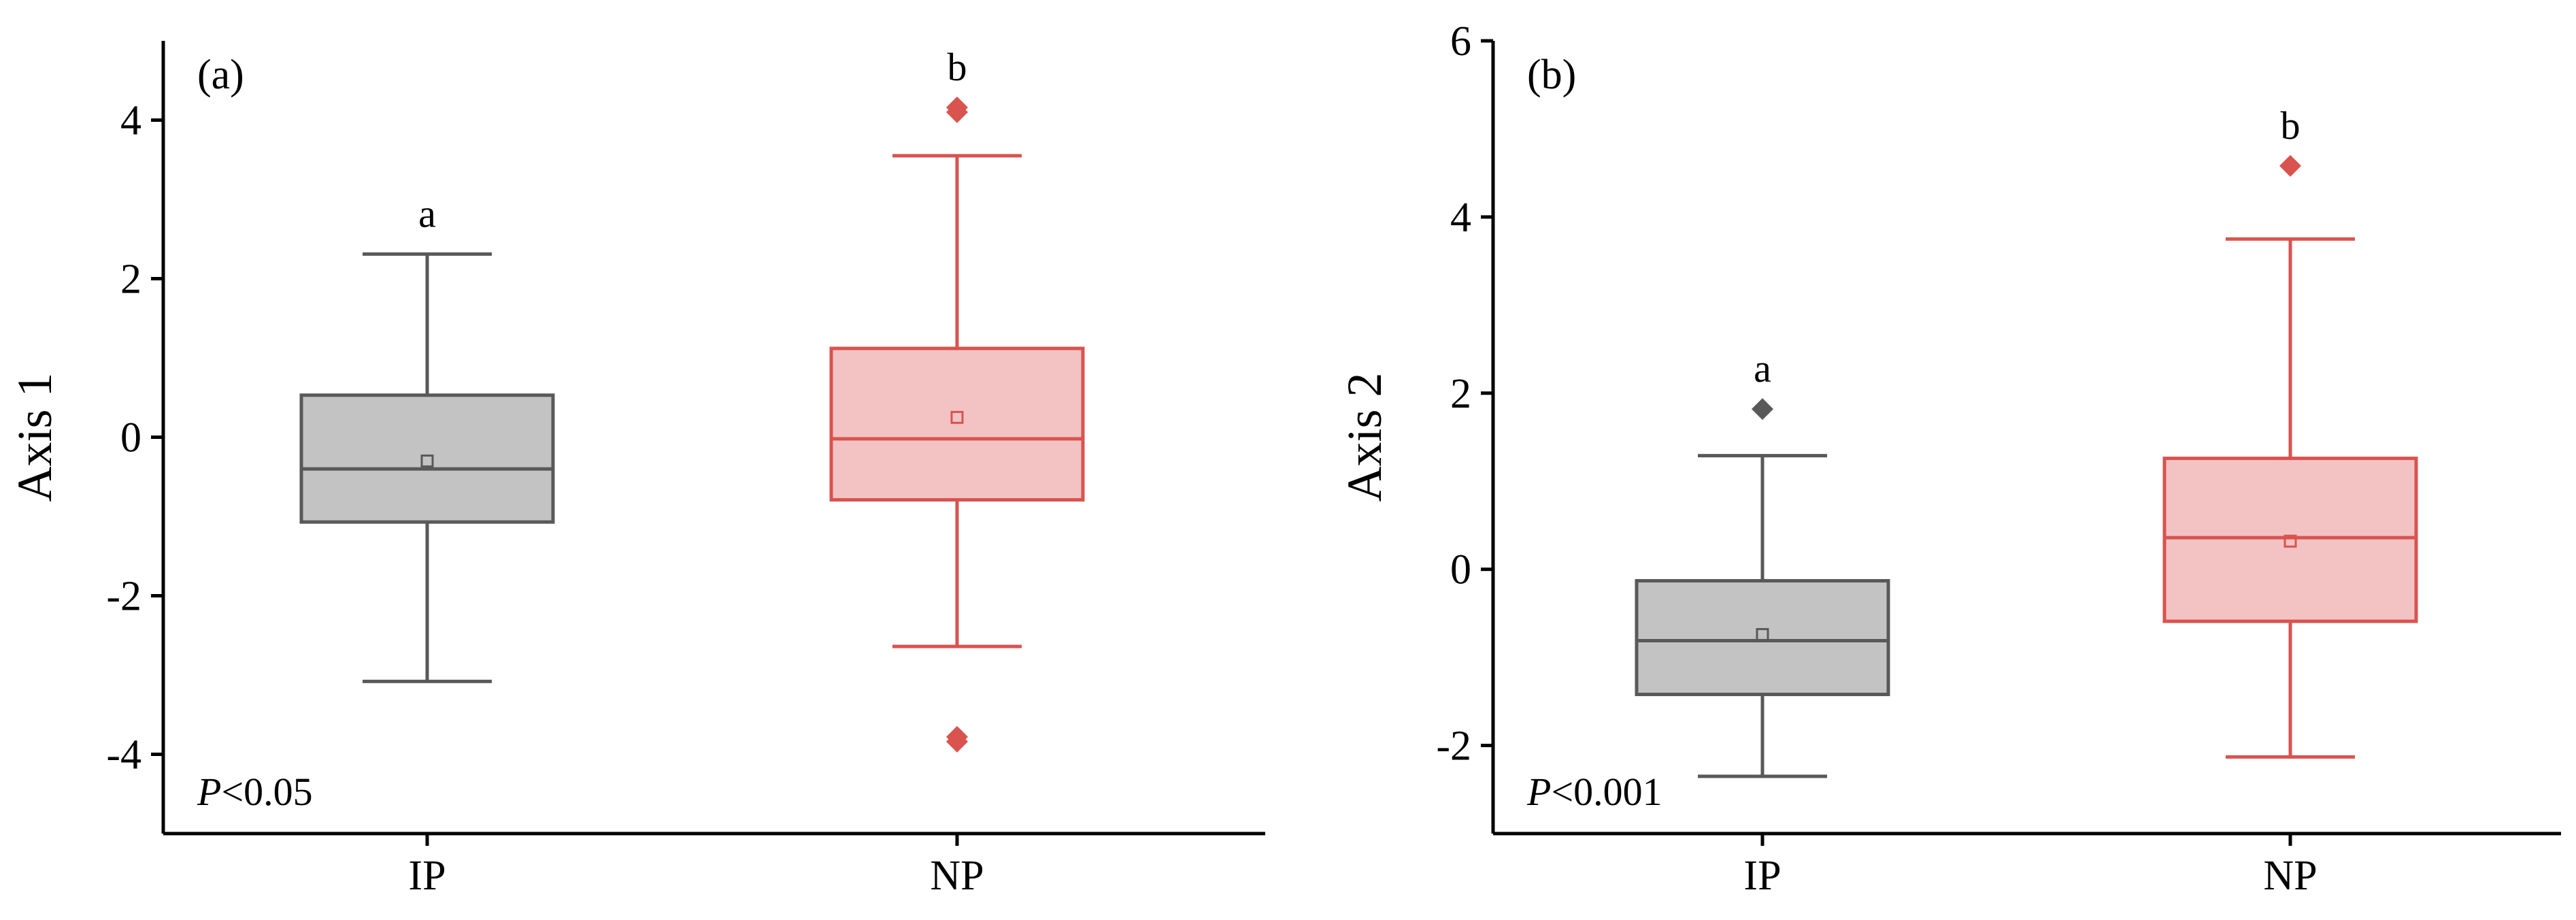 Image resolution: width=2576 pixels, height=920 pixels. I want to click on panel-label: (b), so click(1551, 75).